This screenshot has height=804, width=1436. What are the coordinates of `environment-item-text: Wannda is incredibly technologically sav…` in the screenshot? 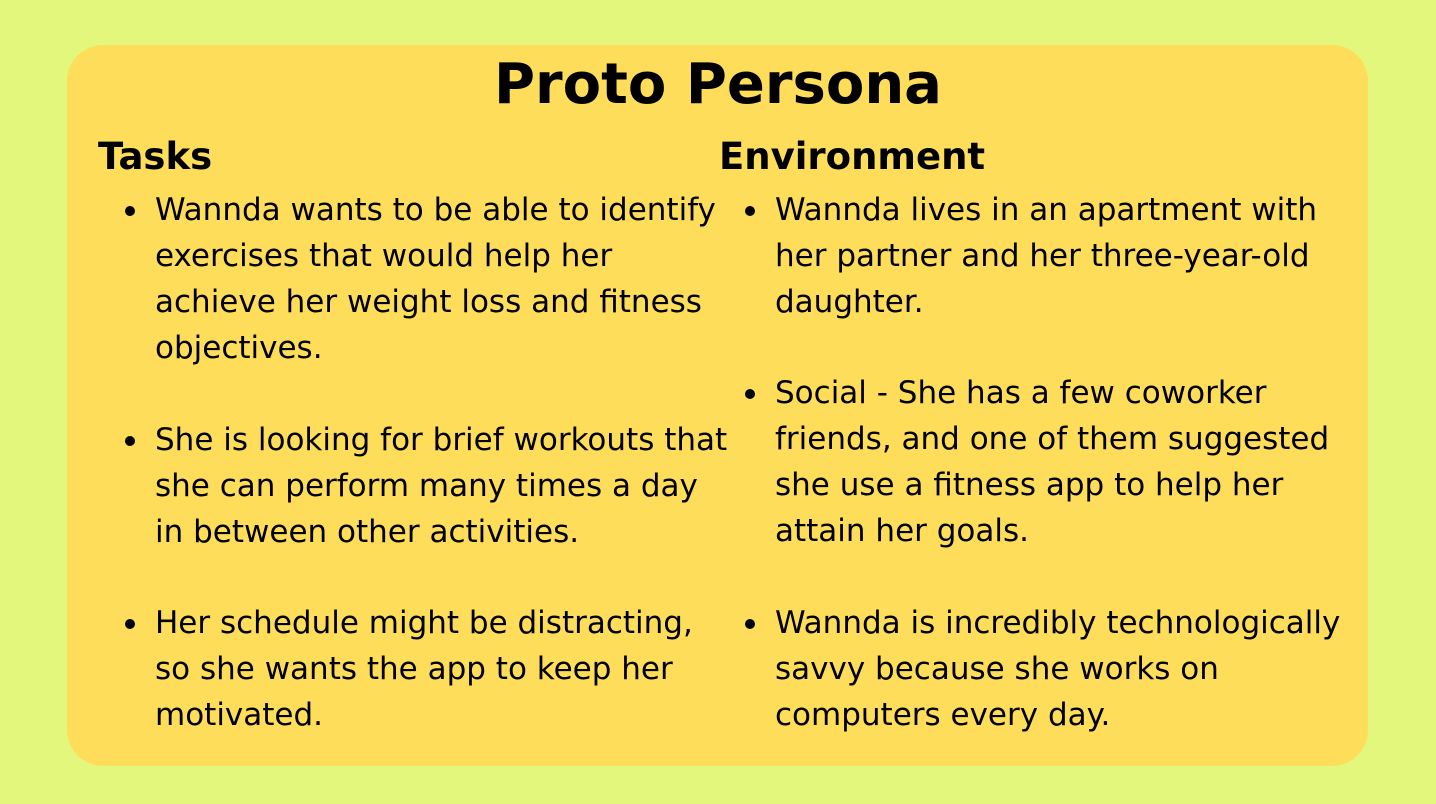 It's located at (1058, 669).